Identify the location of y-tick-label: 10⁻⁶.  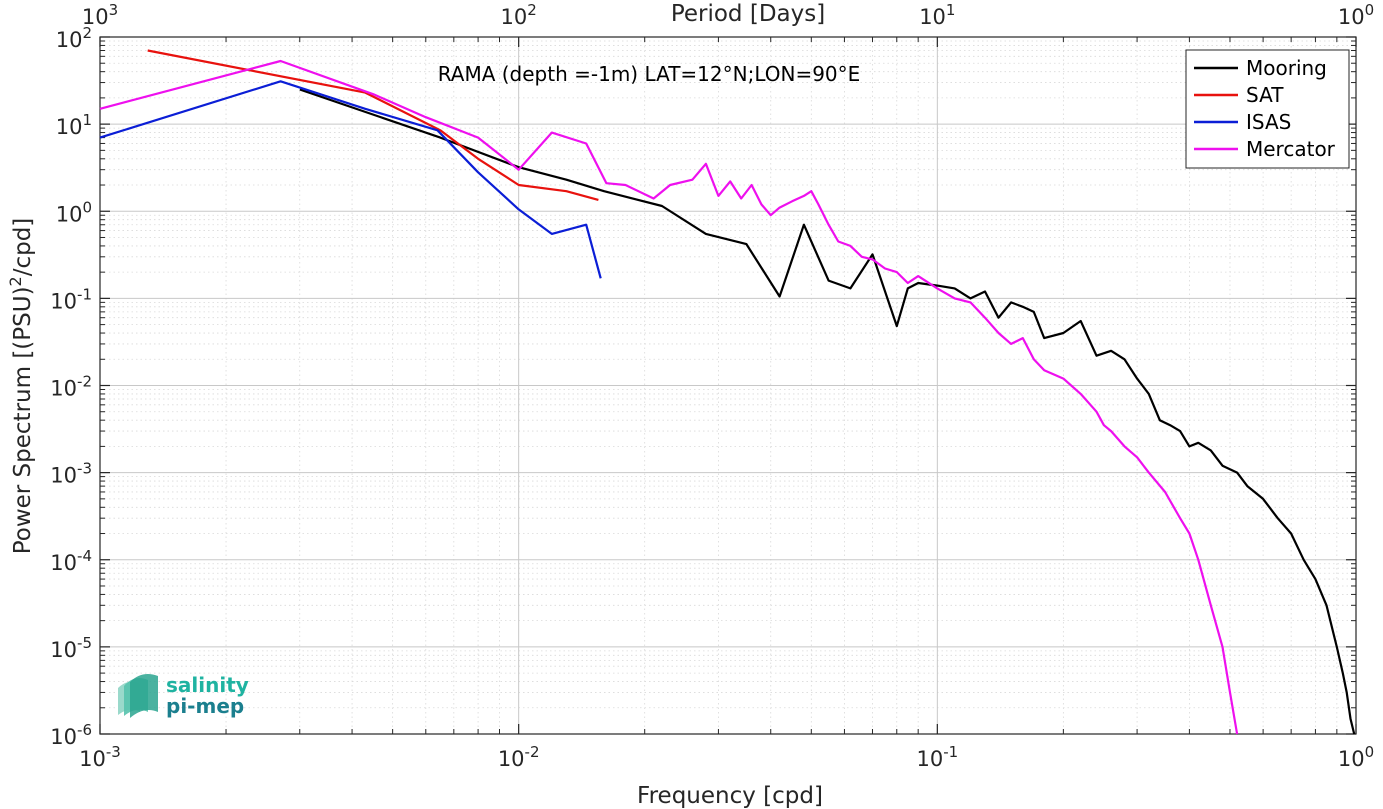
(71, 735).